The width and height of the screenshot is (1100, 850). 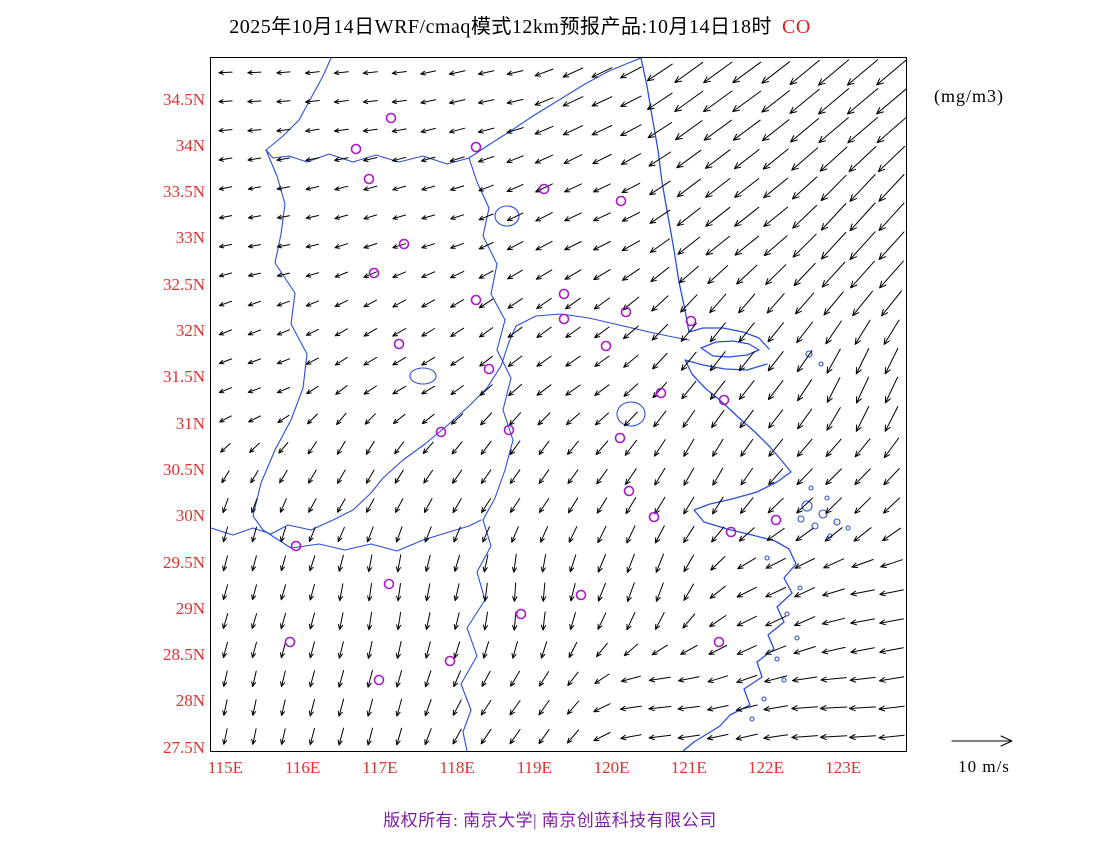 What do you see at coordinates (190, 145) in the screenshot?
I see `lat-tick-label: 34N` at bounding box center [190, 145].